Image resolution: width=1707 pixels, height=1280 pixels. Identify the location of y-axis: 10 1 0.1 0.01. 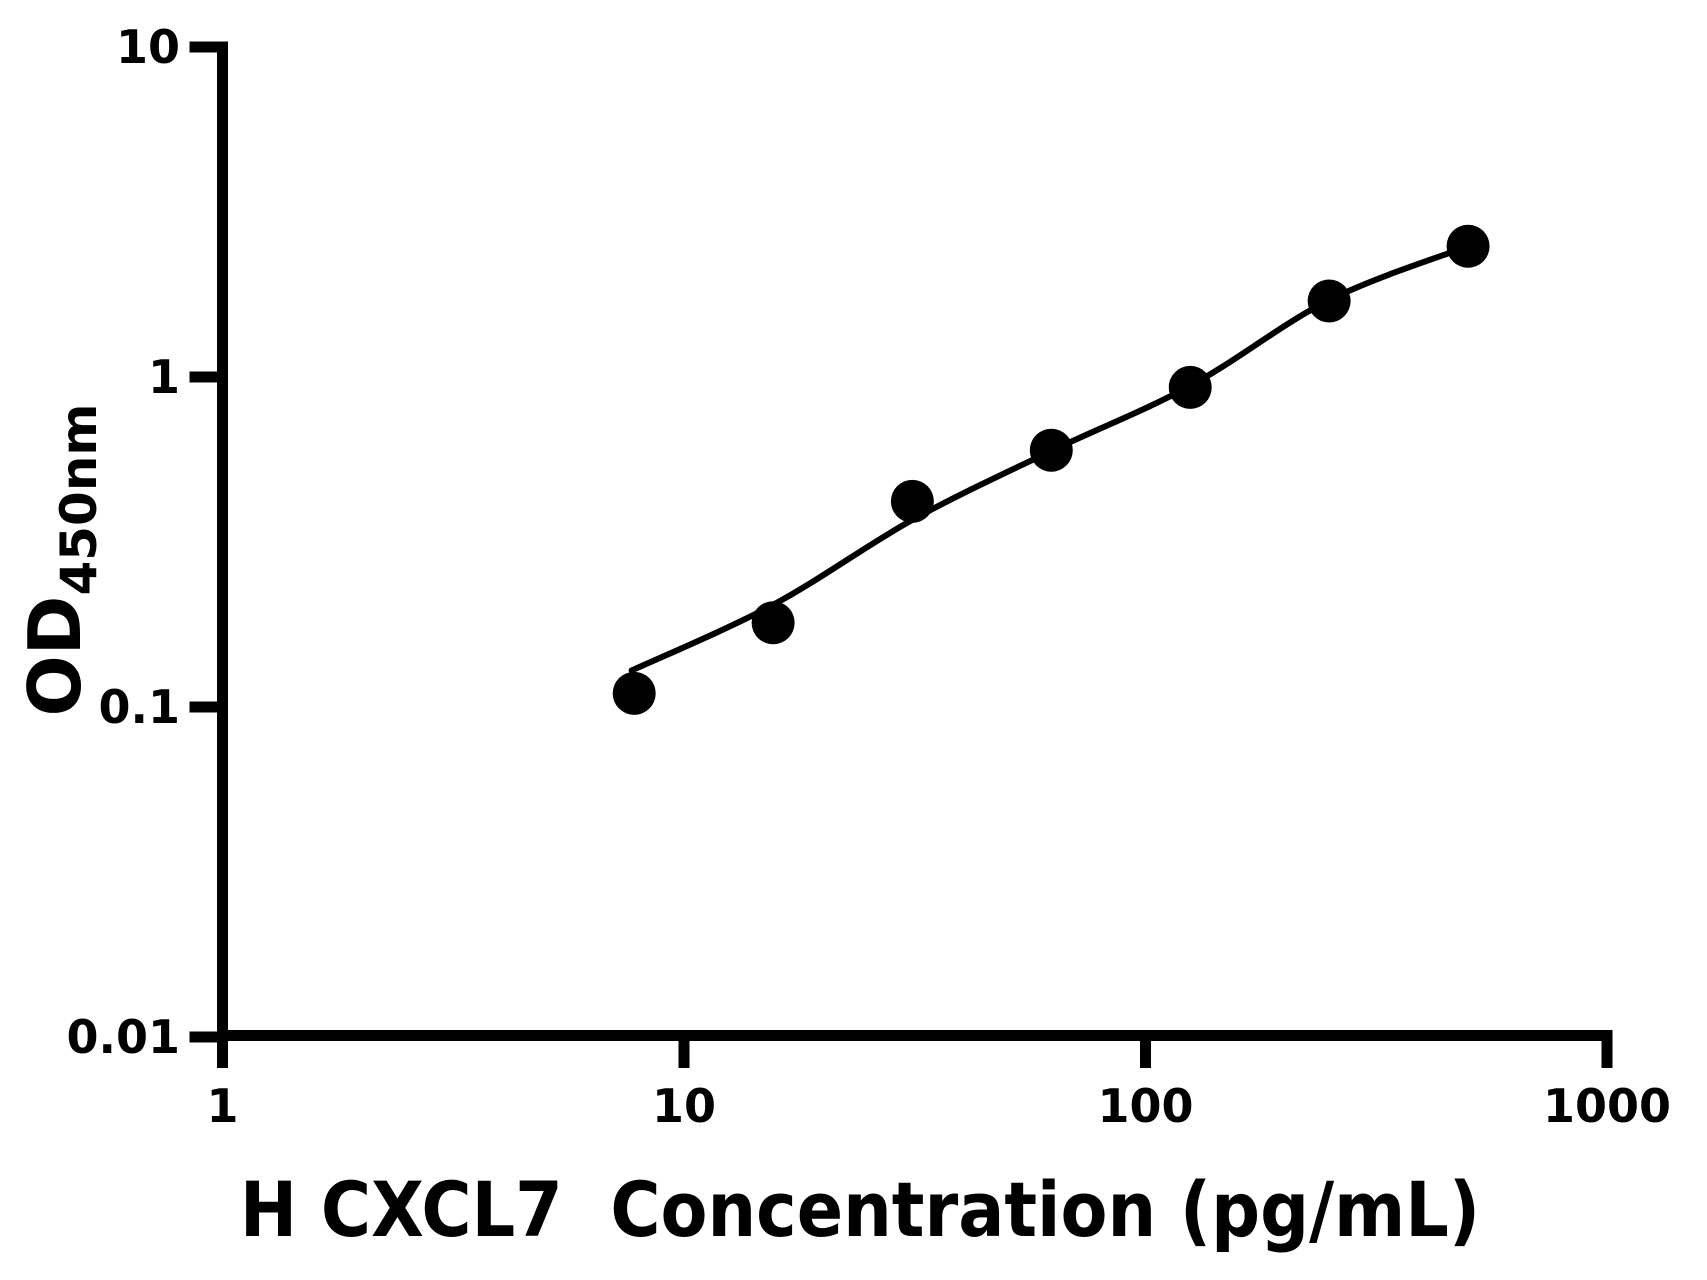
(142, 542).